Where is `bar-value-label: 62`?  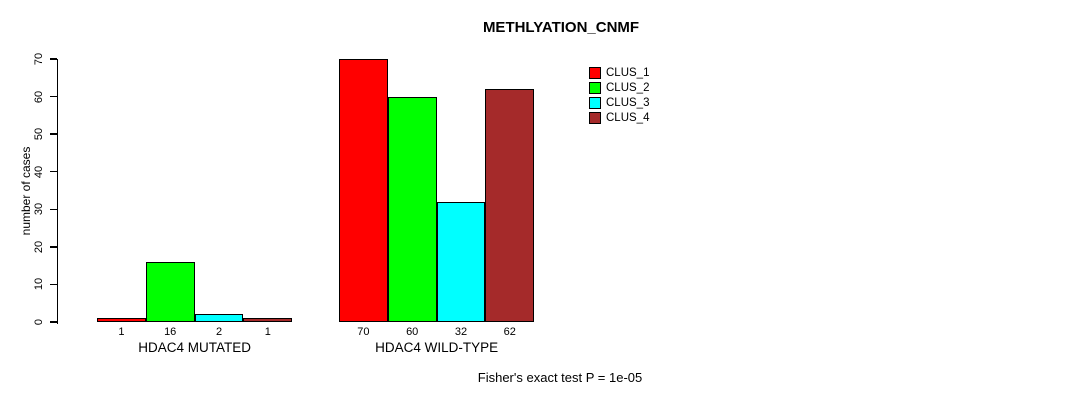
bar-value-label: 62 is located at coordinates (509, 332).